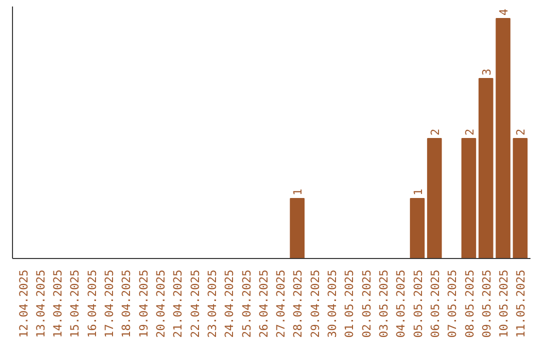 The width and height of the screenshot is (540, 340). What do you see at coordinates (435, 304) in the screenshot?
I see `x-tick-label: 06.05.2025` at bounding box center [435, 304].